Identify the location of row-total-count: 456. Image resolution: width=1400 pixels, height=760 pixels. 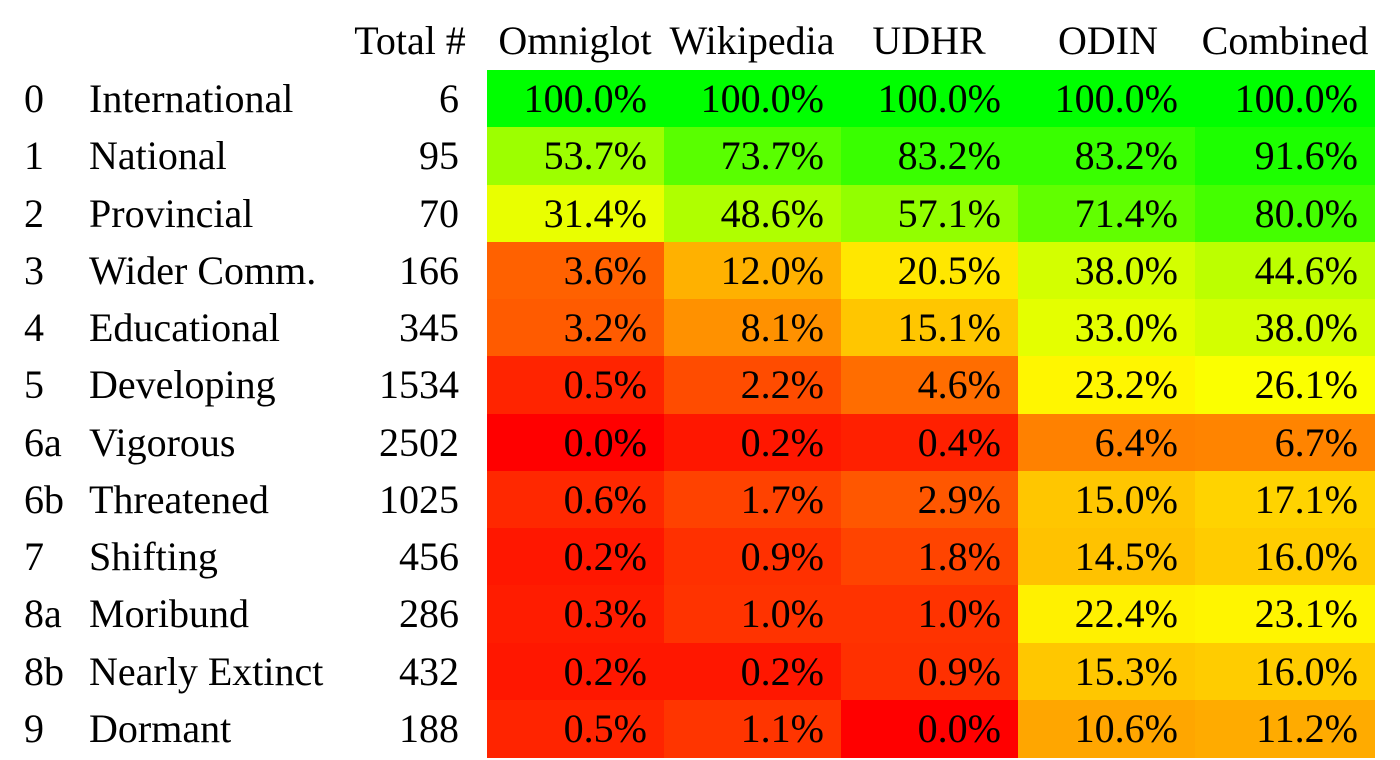
(429, 556).